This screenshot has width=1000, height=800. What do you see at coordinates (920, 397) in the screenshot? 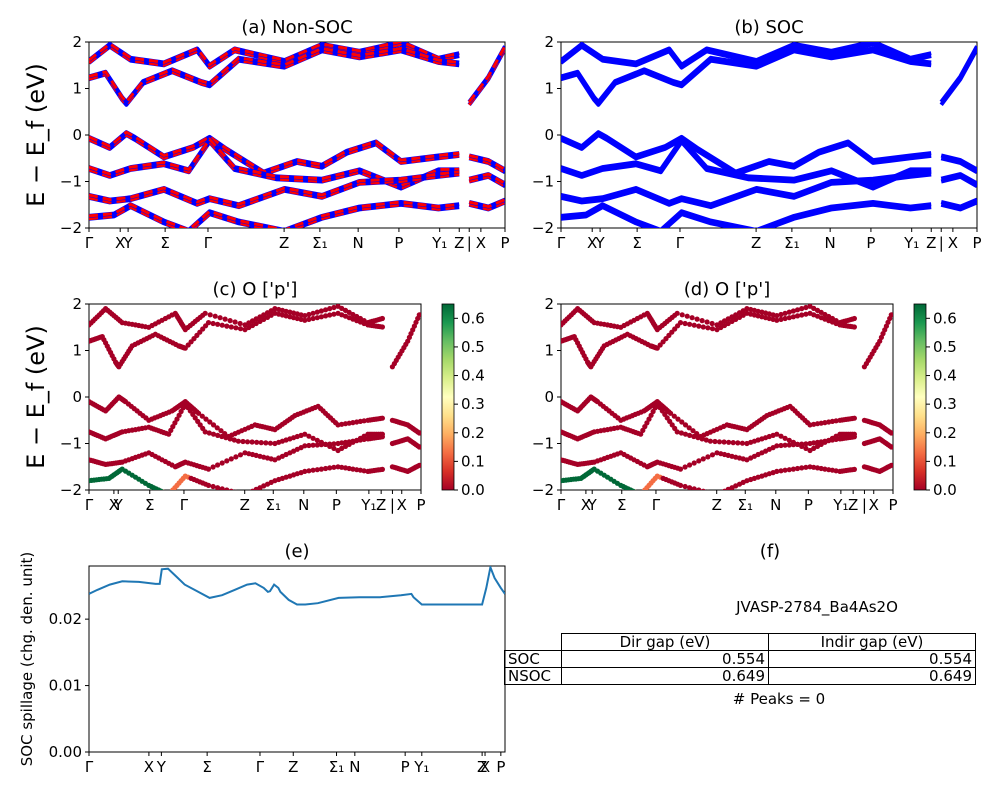
I see `colorbar` at bounding box center [920, 397].